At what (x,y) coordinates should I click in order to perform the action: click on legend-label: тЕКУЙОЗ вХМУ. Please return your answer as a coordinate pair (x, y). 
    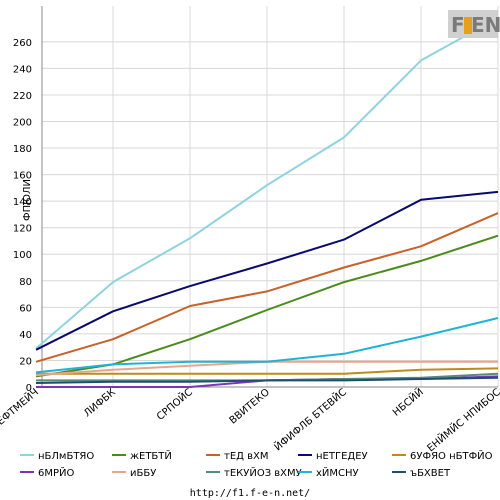
    Looking at the image, I should click on (263, 472).